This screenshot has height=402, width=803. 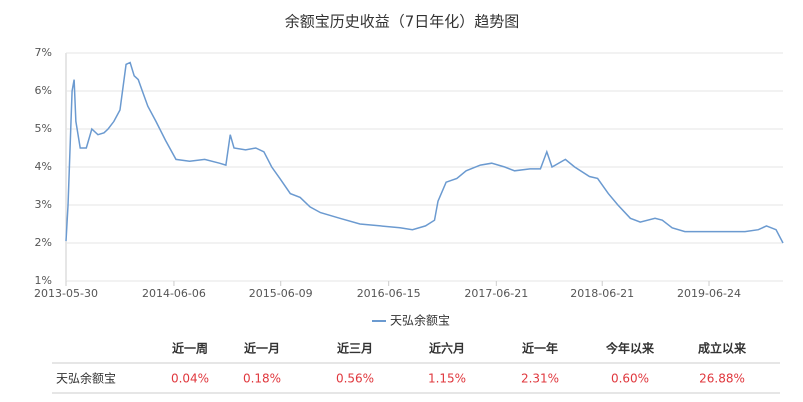 What do you see at coordinates (262, 348) in the screenshot?
I see `table-header: 近一月` at bounding box center [262, 348].